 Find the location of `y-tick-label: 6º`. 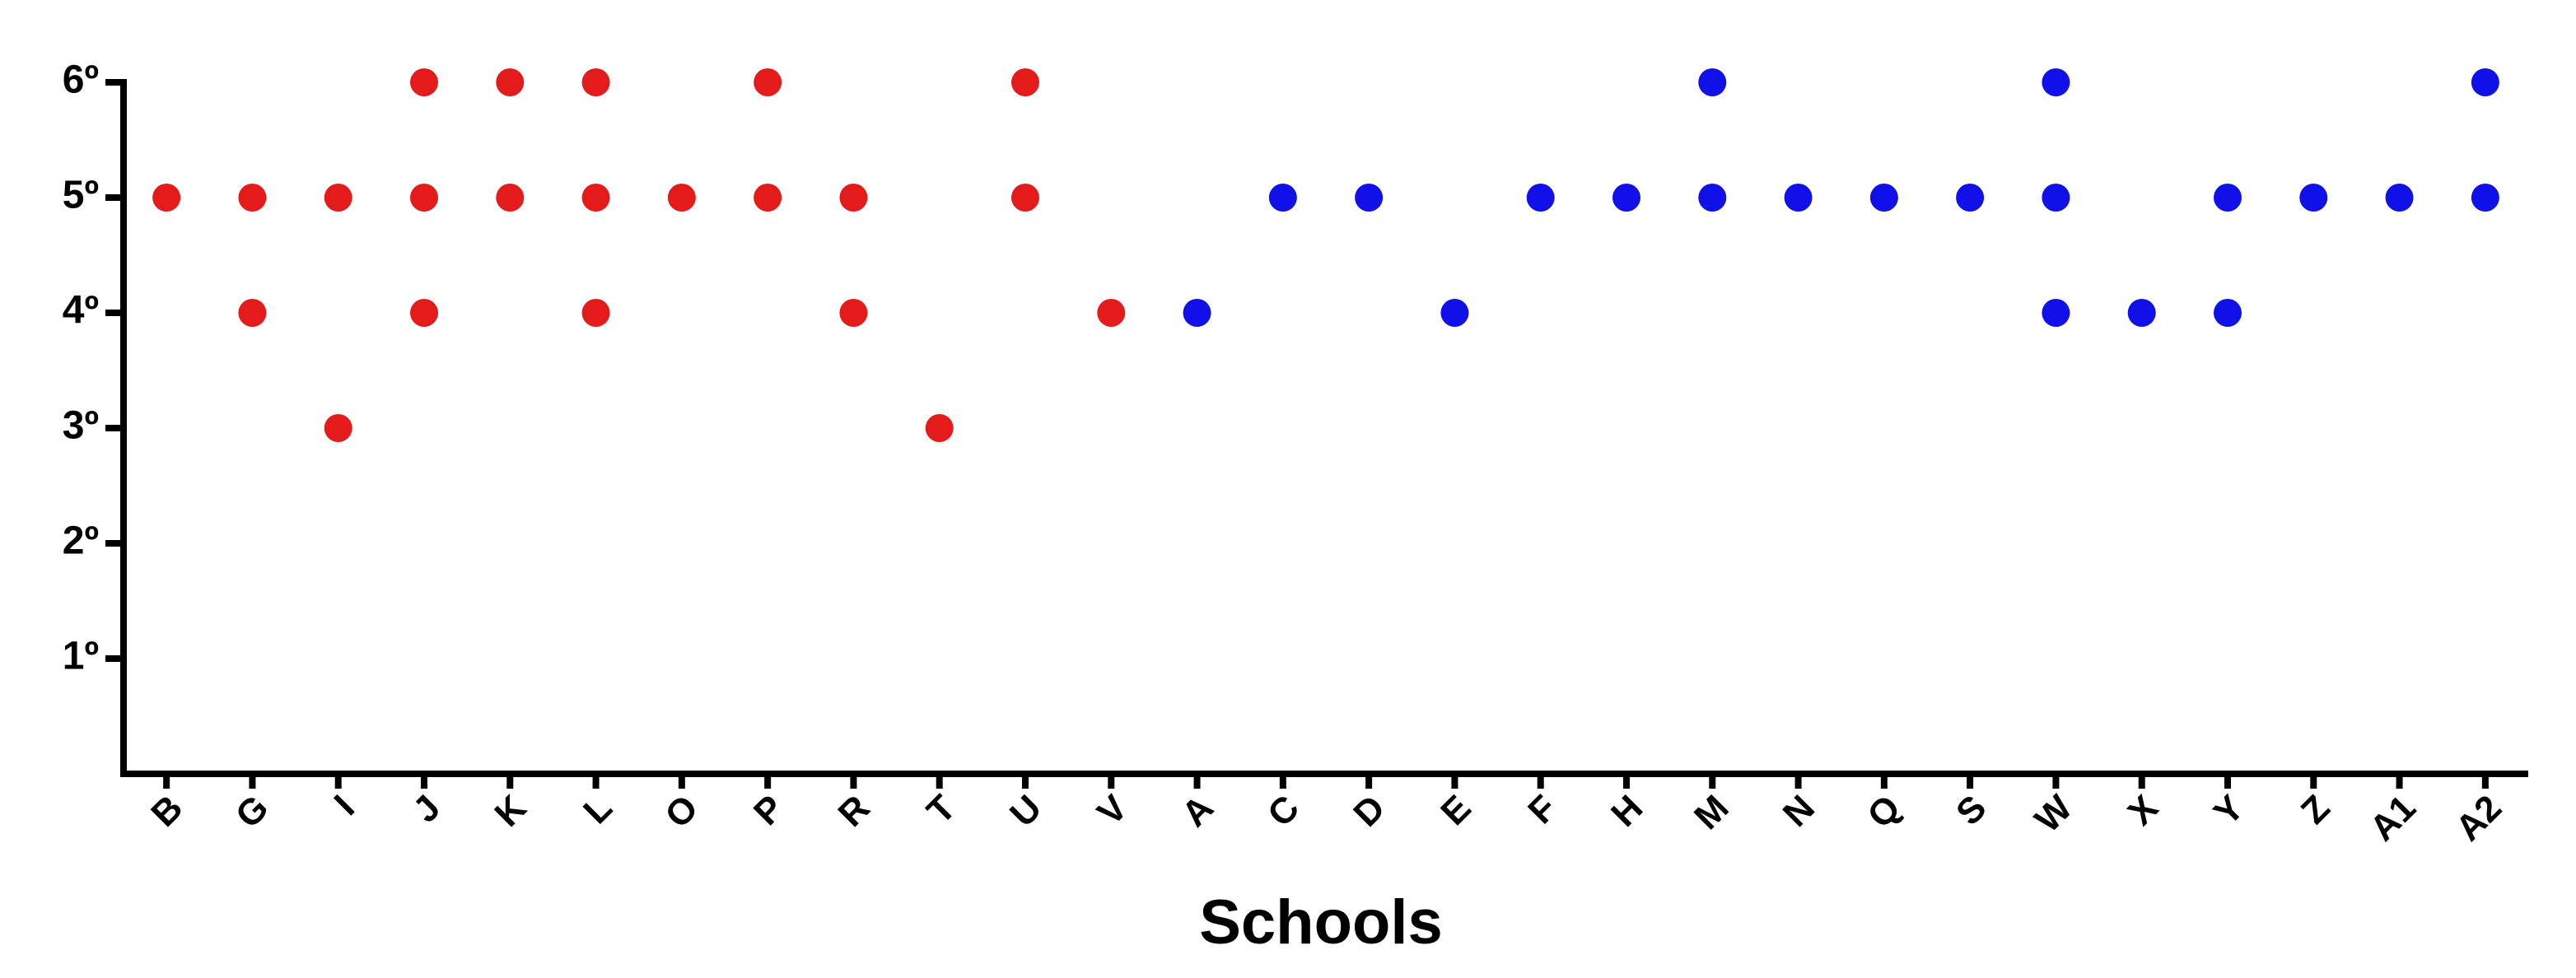

y-tick-label: 6º is located at coordinates (81, 80).